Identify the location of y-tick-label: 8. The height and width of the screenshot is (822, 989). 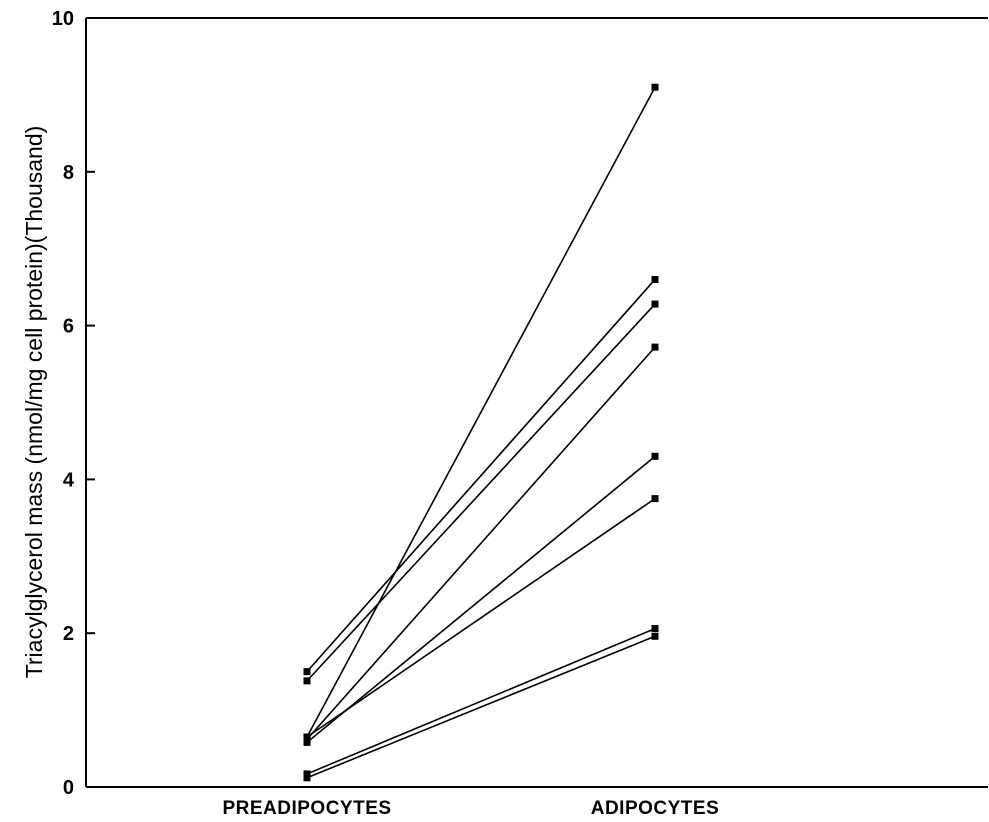
(68, 173).